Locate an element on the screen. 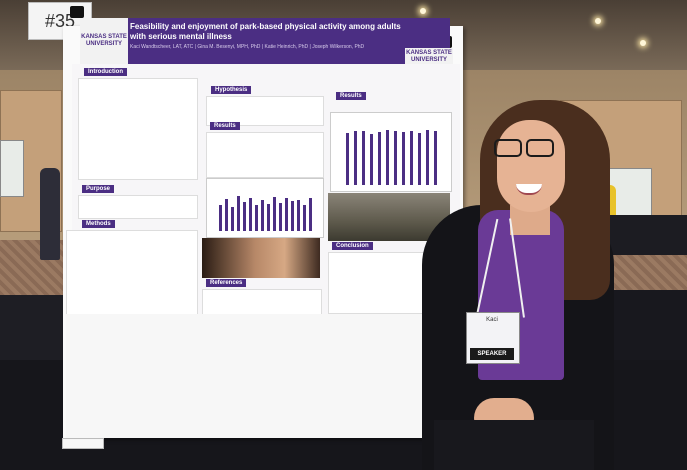 This screenshot has height=470, width=687. glasses-icon is located at coordinates (524, 148).